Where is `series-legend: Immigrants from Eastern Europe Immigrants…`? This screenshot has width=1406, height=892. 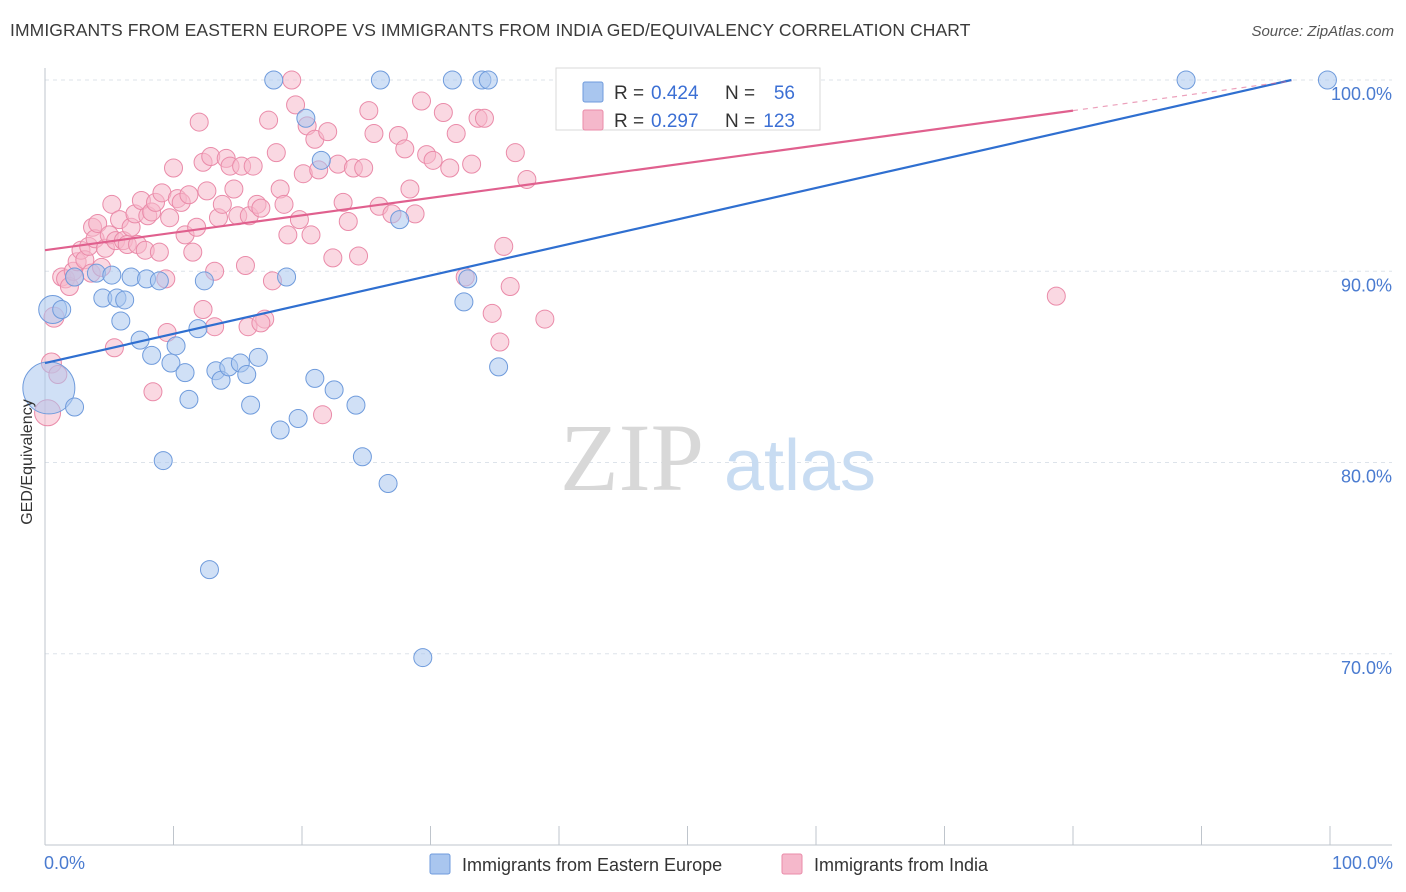 series-legend: Immigrants from Eastern Europe Immigrants… is located at coordinates (709, 864).